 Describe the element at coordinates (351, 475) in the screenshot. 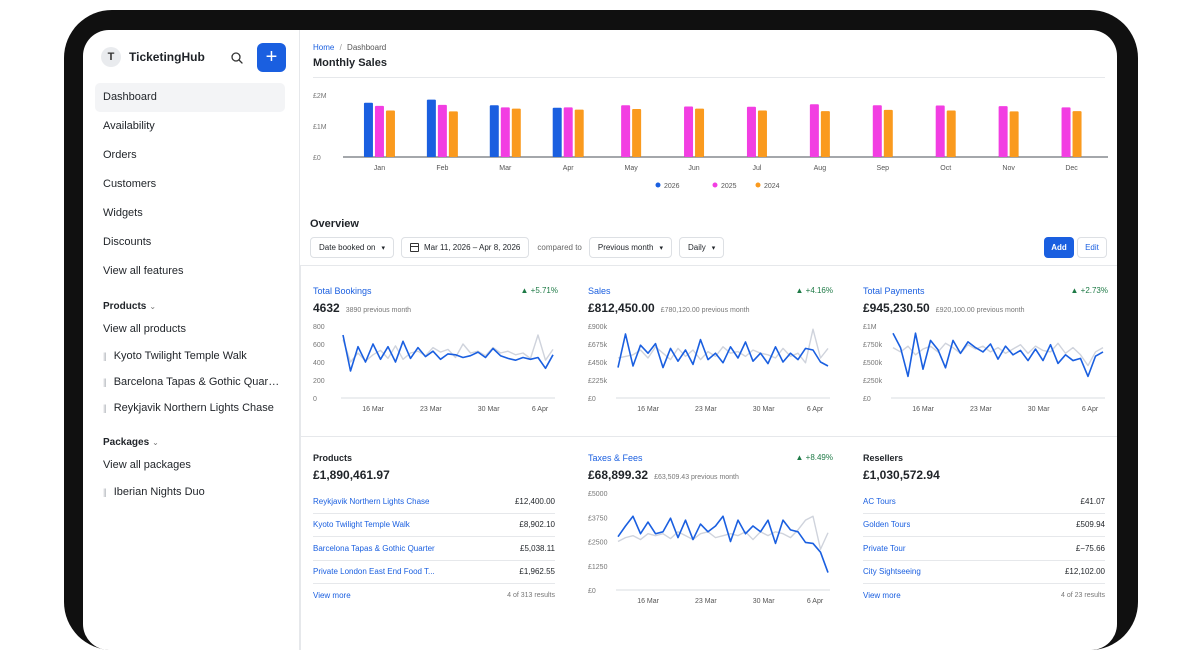

I see `card-value: £1,890,461.97` at that location.